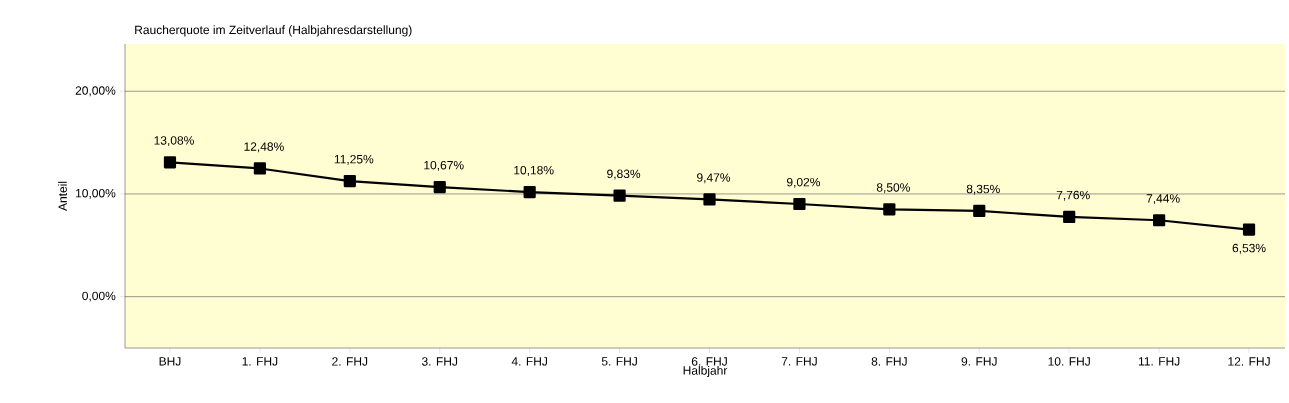 Image resolution: width=1289 pixels, height=403 pixels. What do you see at coordinates (803, 182) in the screenshot?
I see `data-label: 9,02%` at bounding box center [803, 182].